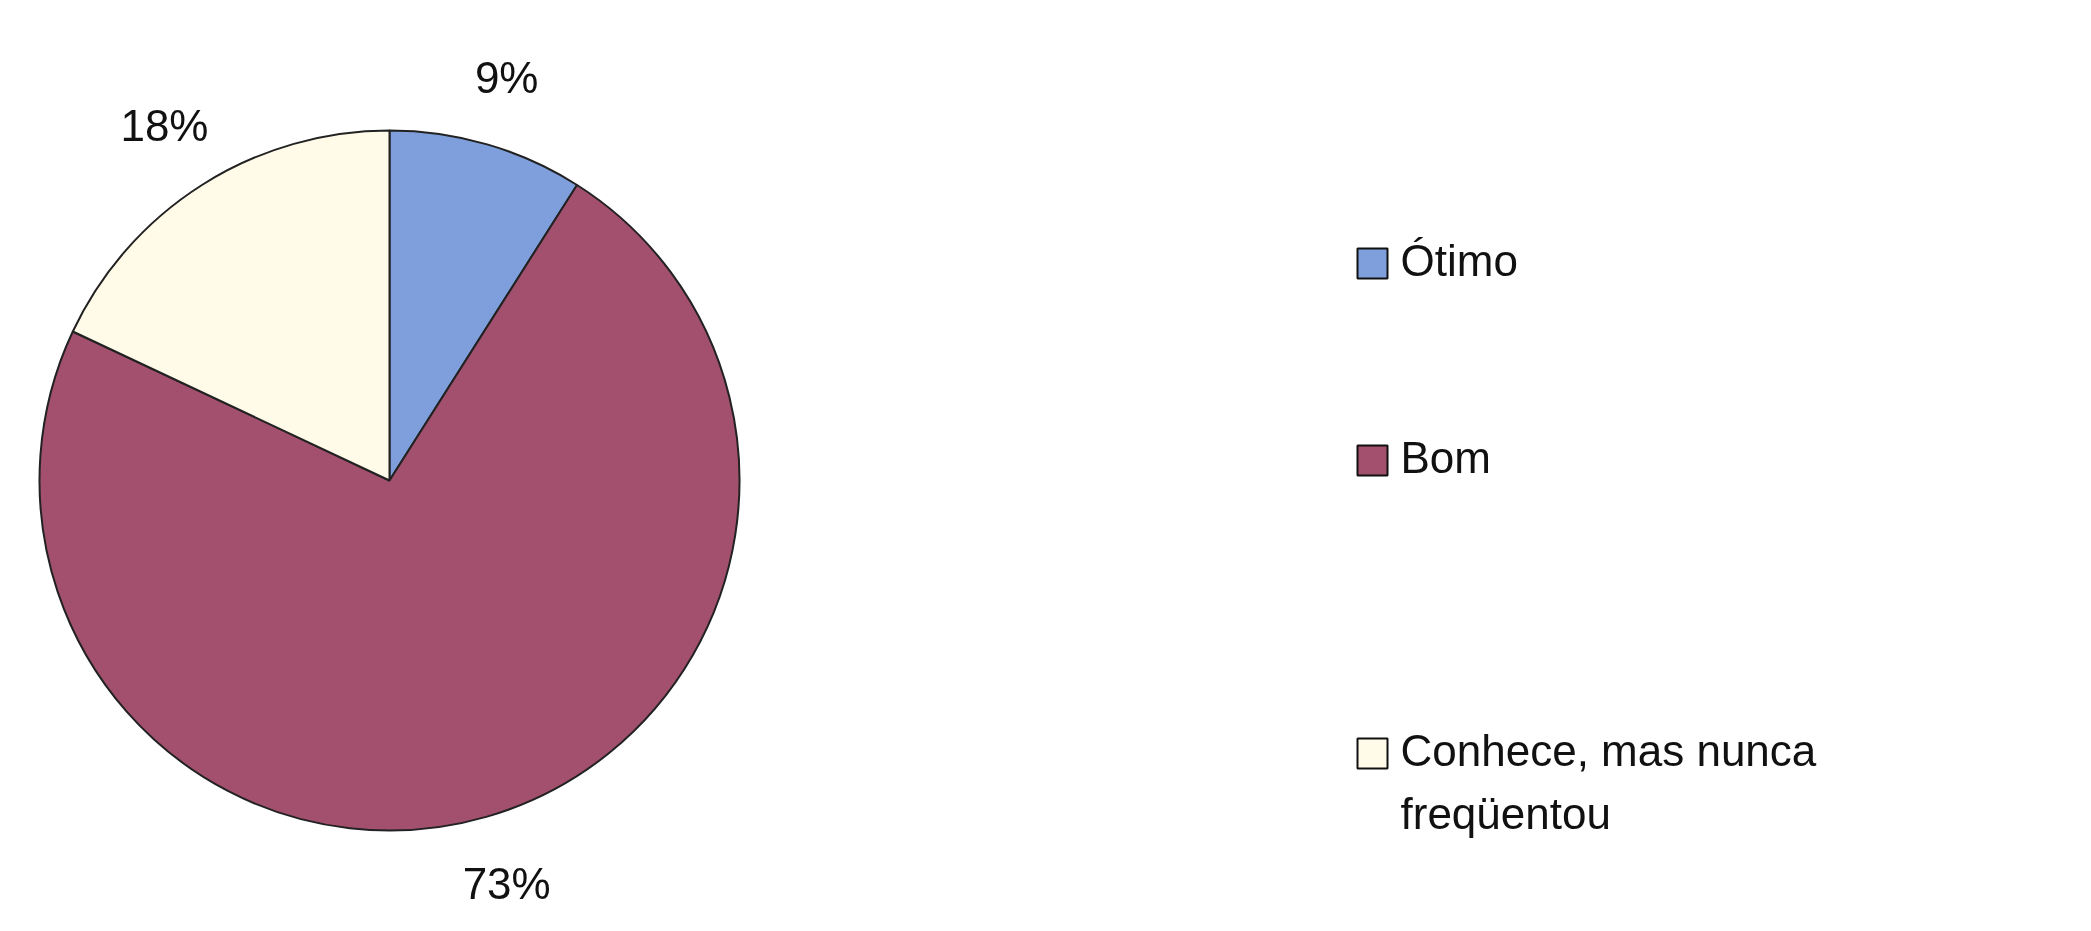 The width and height of the screenshot is (2091, 931). I want to click on data-label: 73%, so click(506, 884).